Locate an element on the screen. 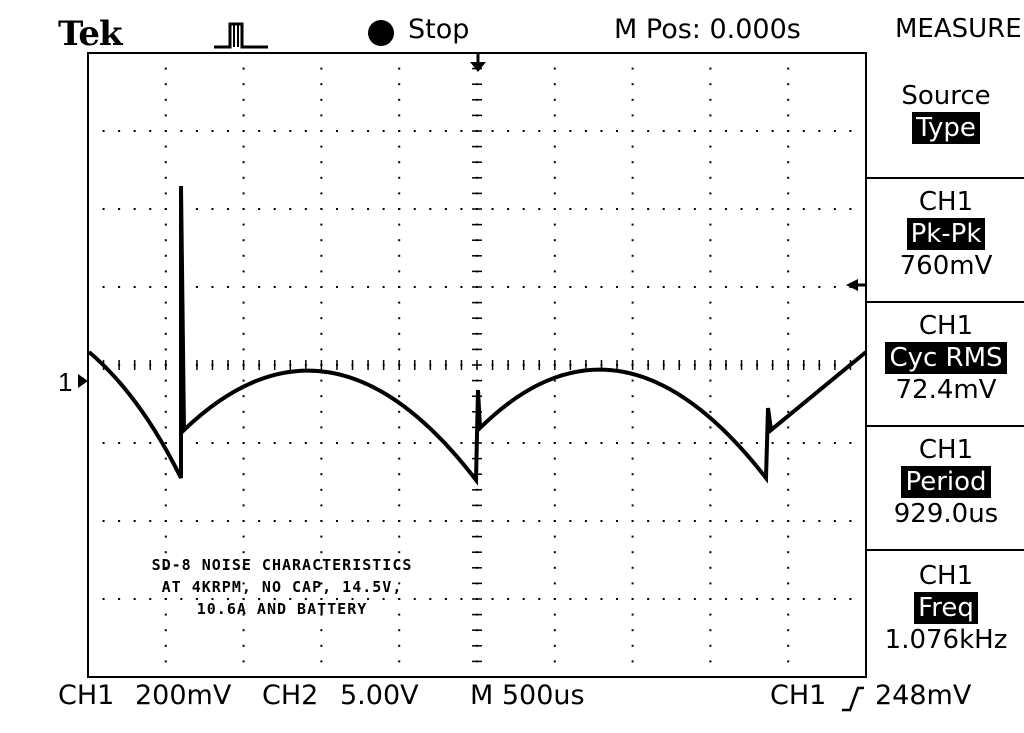 The height and width of the screenshot is (733, 1024). menu-button-source-type: Source Type is located at coordinates (946, 112).